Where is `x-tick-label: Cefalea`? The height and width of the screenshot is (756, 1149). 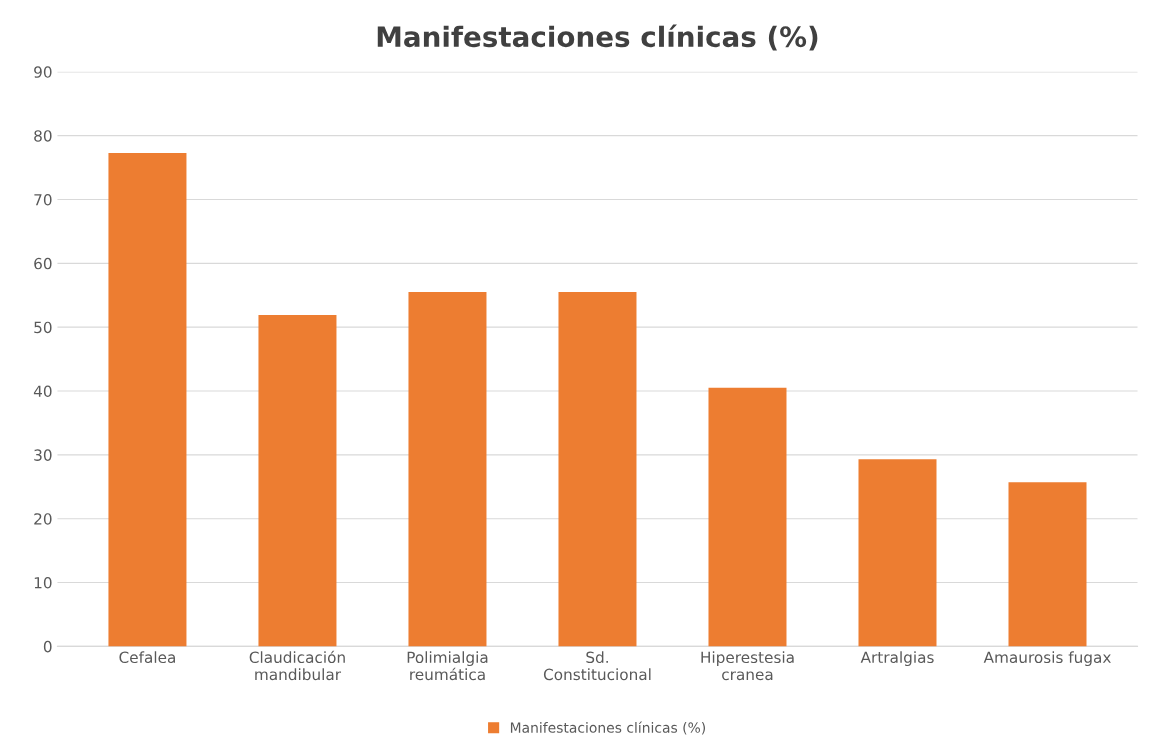 x-tick-label: Cefalea is located at coordinates (147, 657).